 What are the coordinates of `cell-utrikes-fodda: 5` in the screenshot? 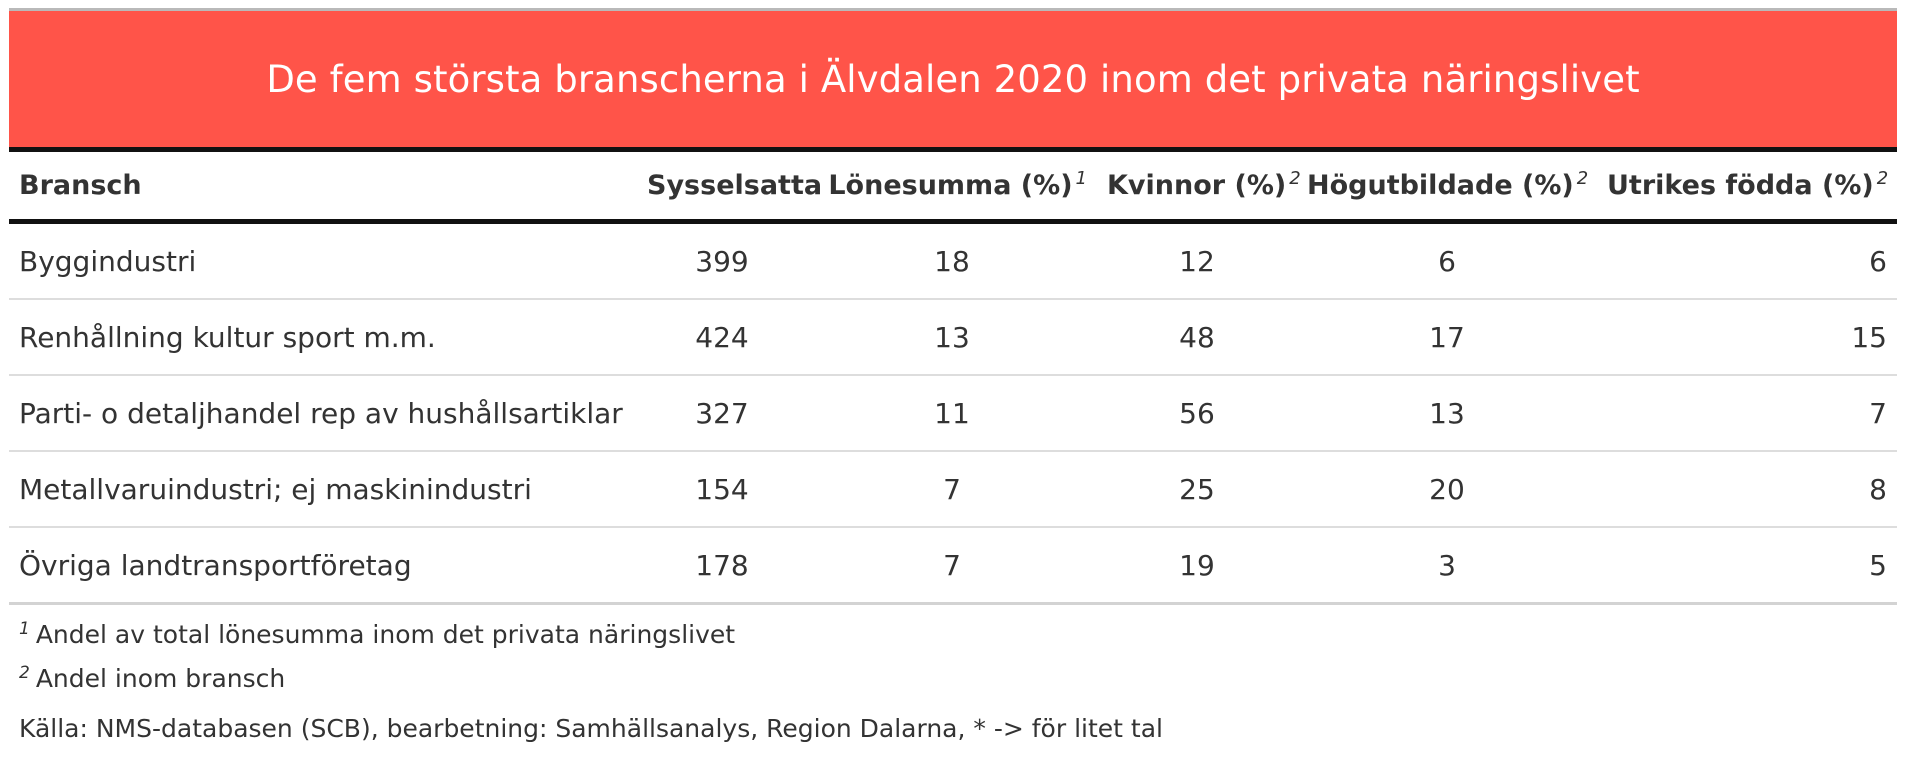 It's located at (1747, 566).